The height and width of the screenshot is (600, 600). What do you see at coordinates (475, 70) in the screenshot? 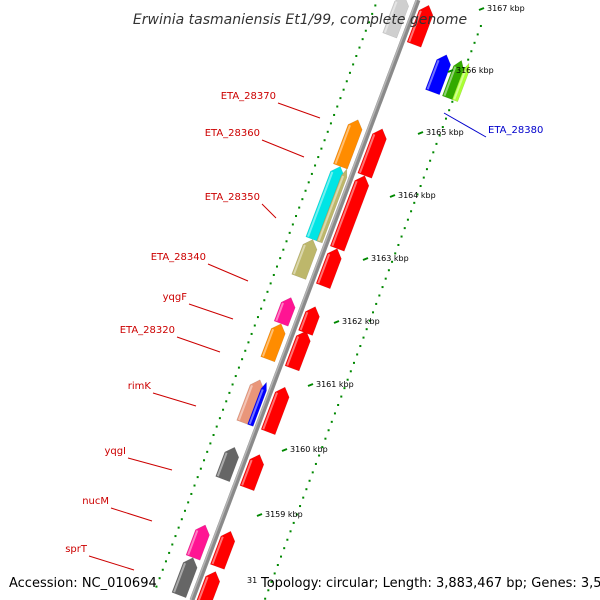
I see `kbp-label: 3166 kbp` at bounding box center [475, 70].